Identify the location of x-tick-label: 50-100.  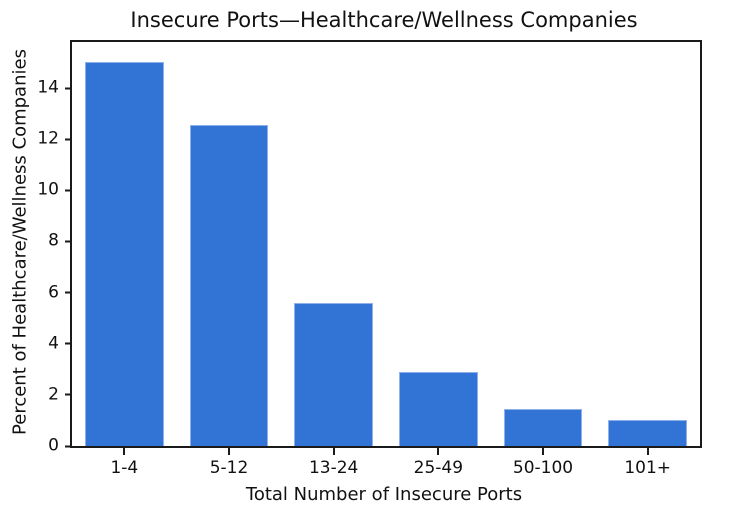
(543, 468).